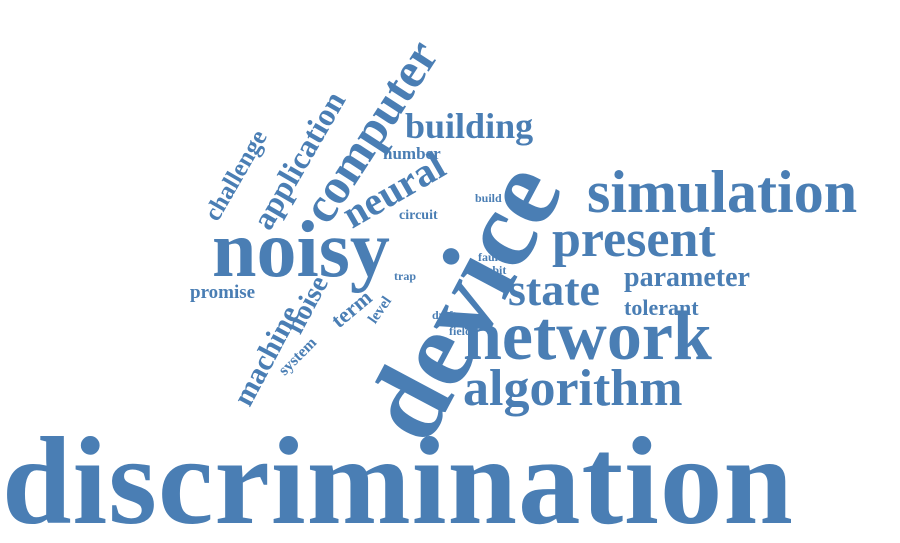  What do you see at coordinates (301, 250) in the screenshot?
I see `word-noisy: noisy` at bounding box center [301, 250].